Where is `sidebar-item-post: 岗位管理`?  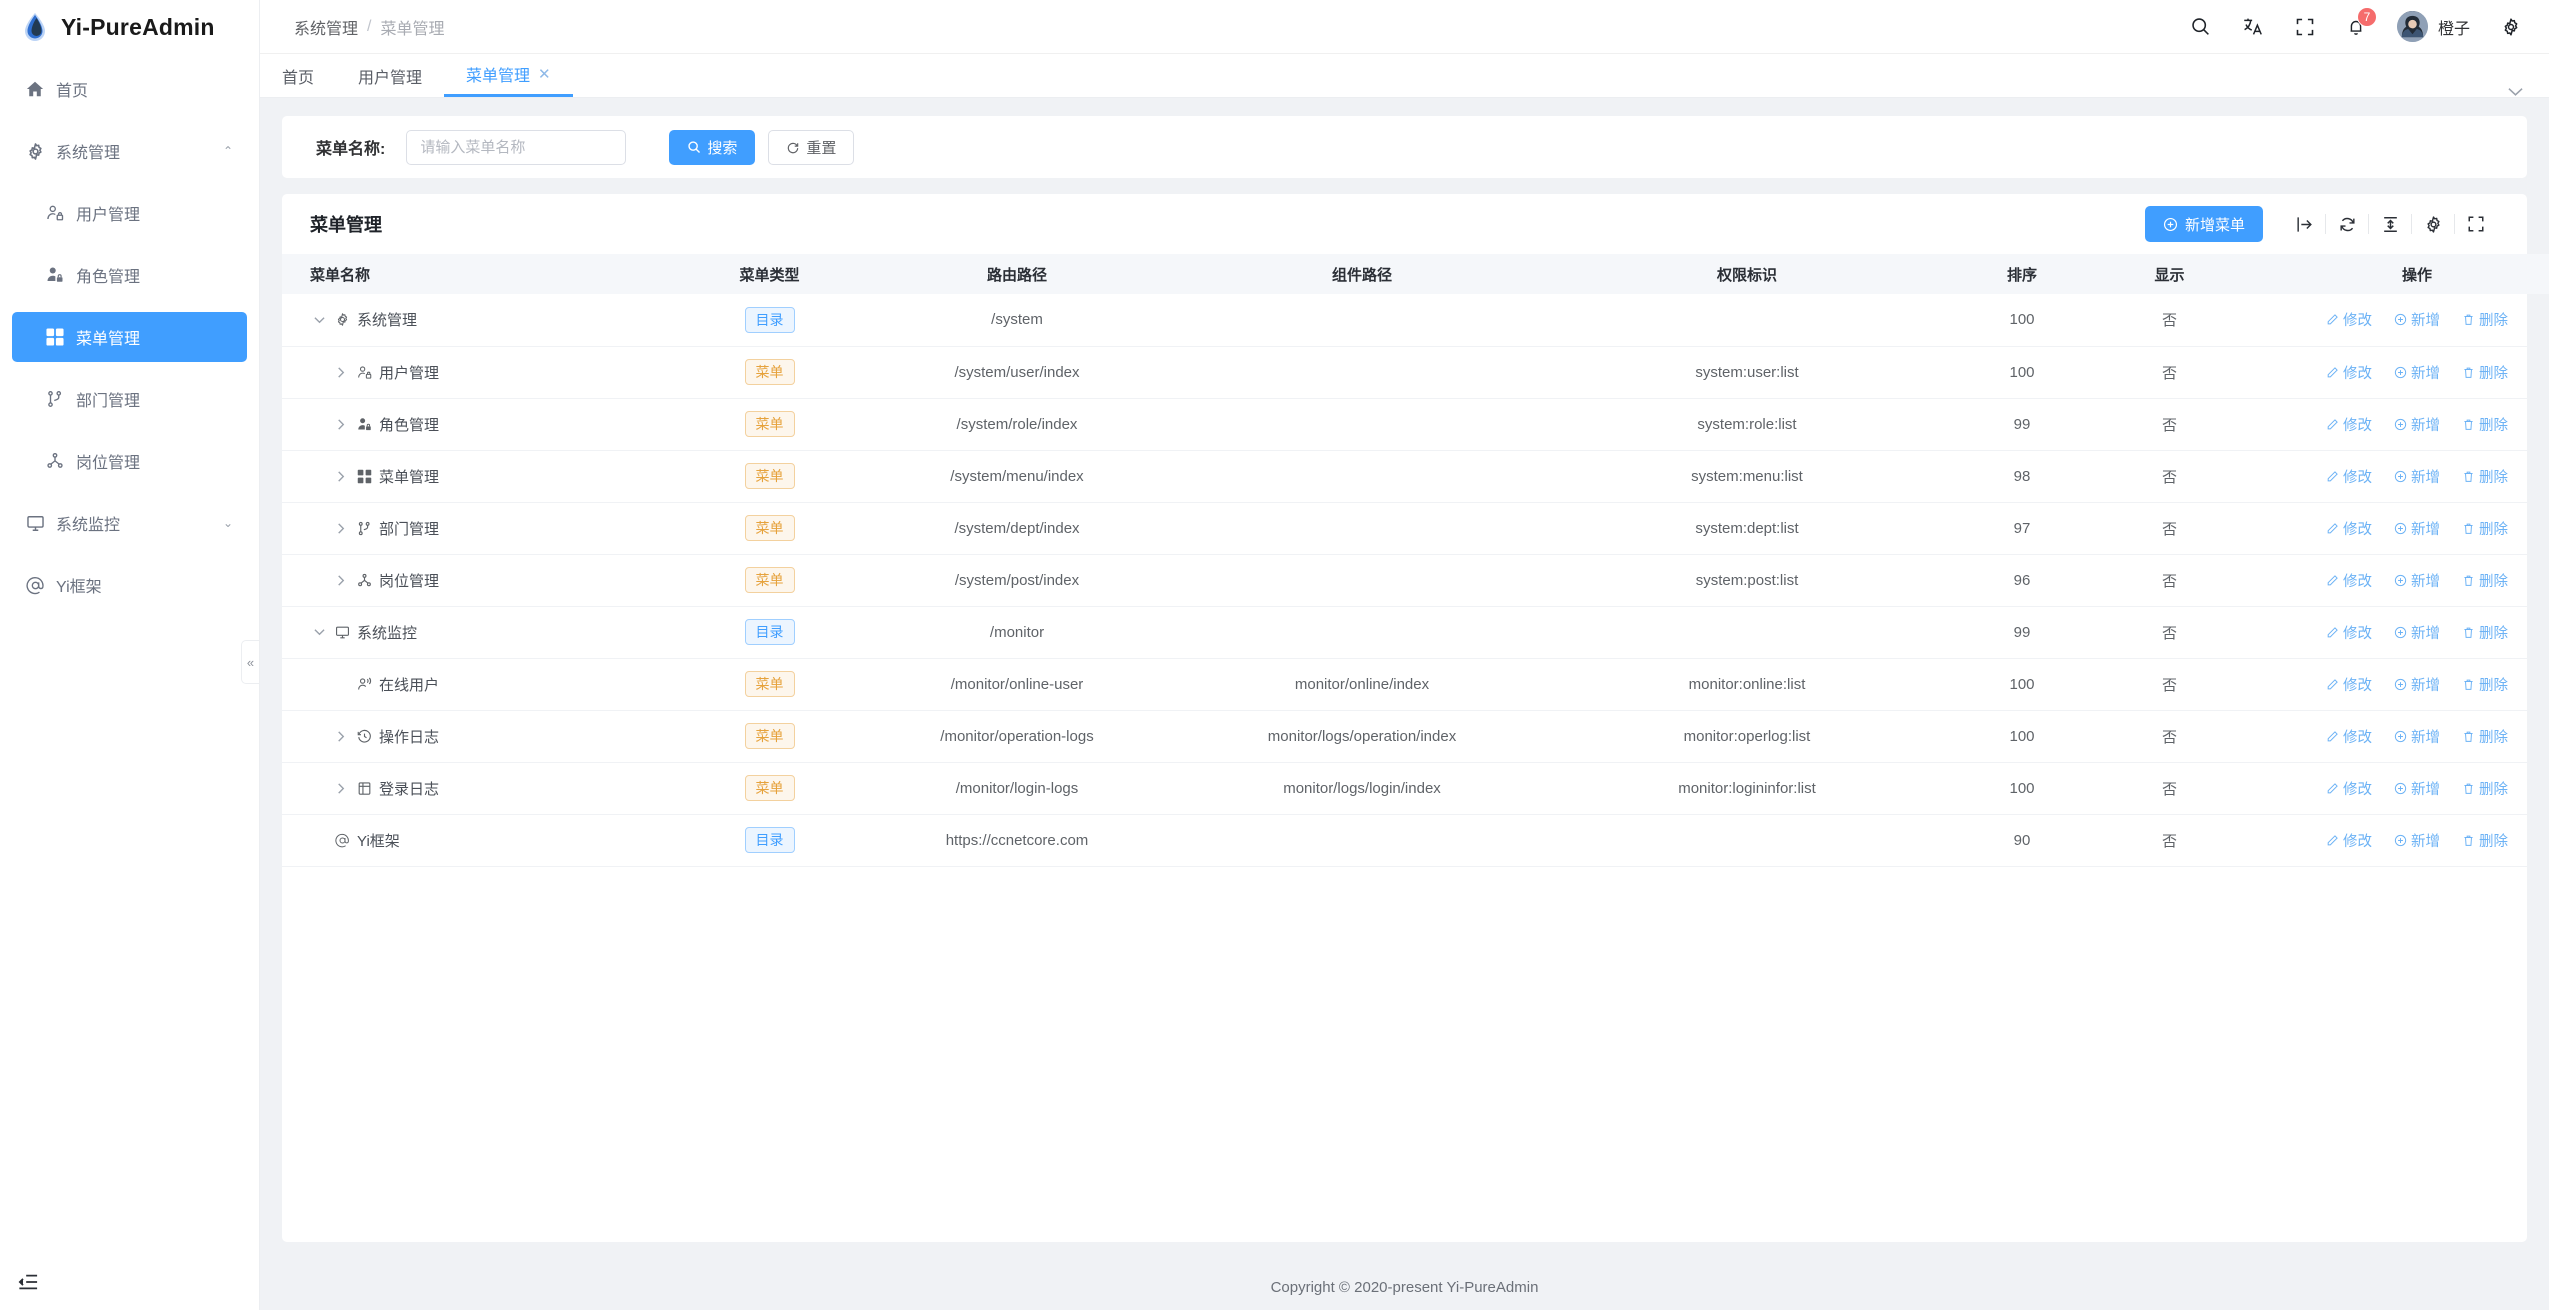
sidebar-item-post: 岗位管理 is located at coordinates (129, 461).